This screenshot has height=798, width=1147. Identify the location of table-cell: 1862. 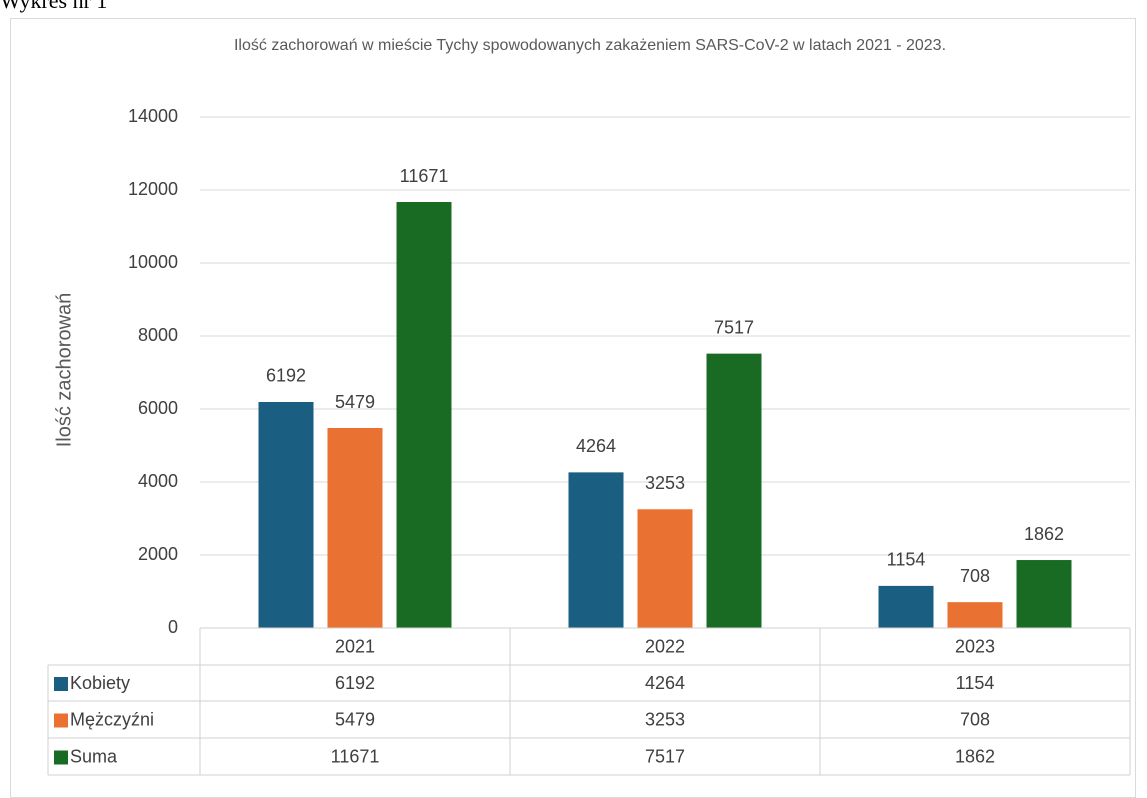
(975, 756).